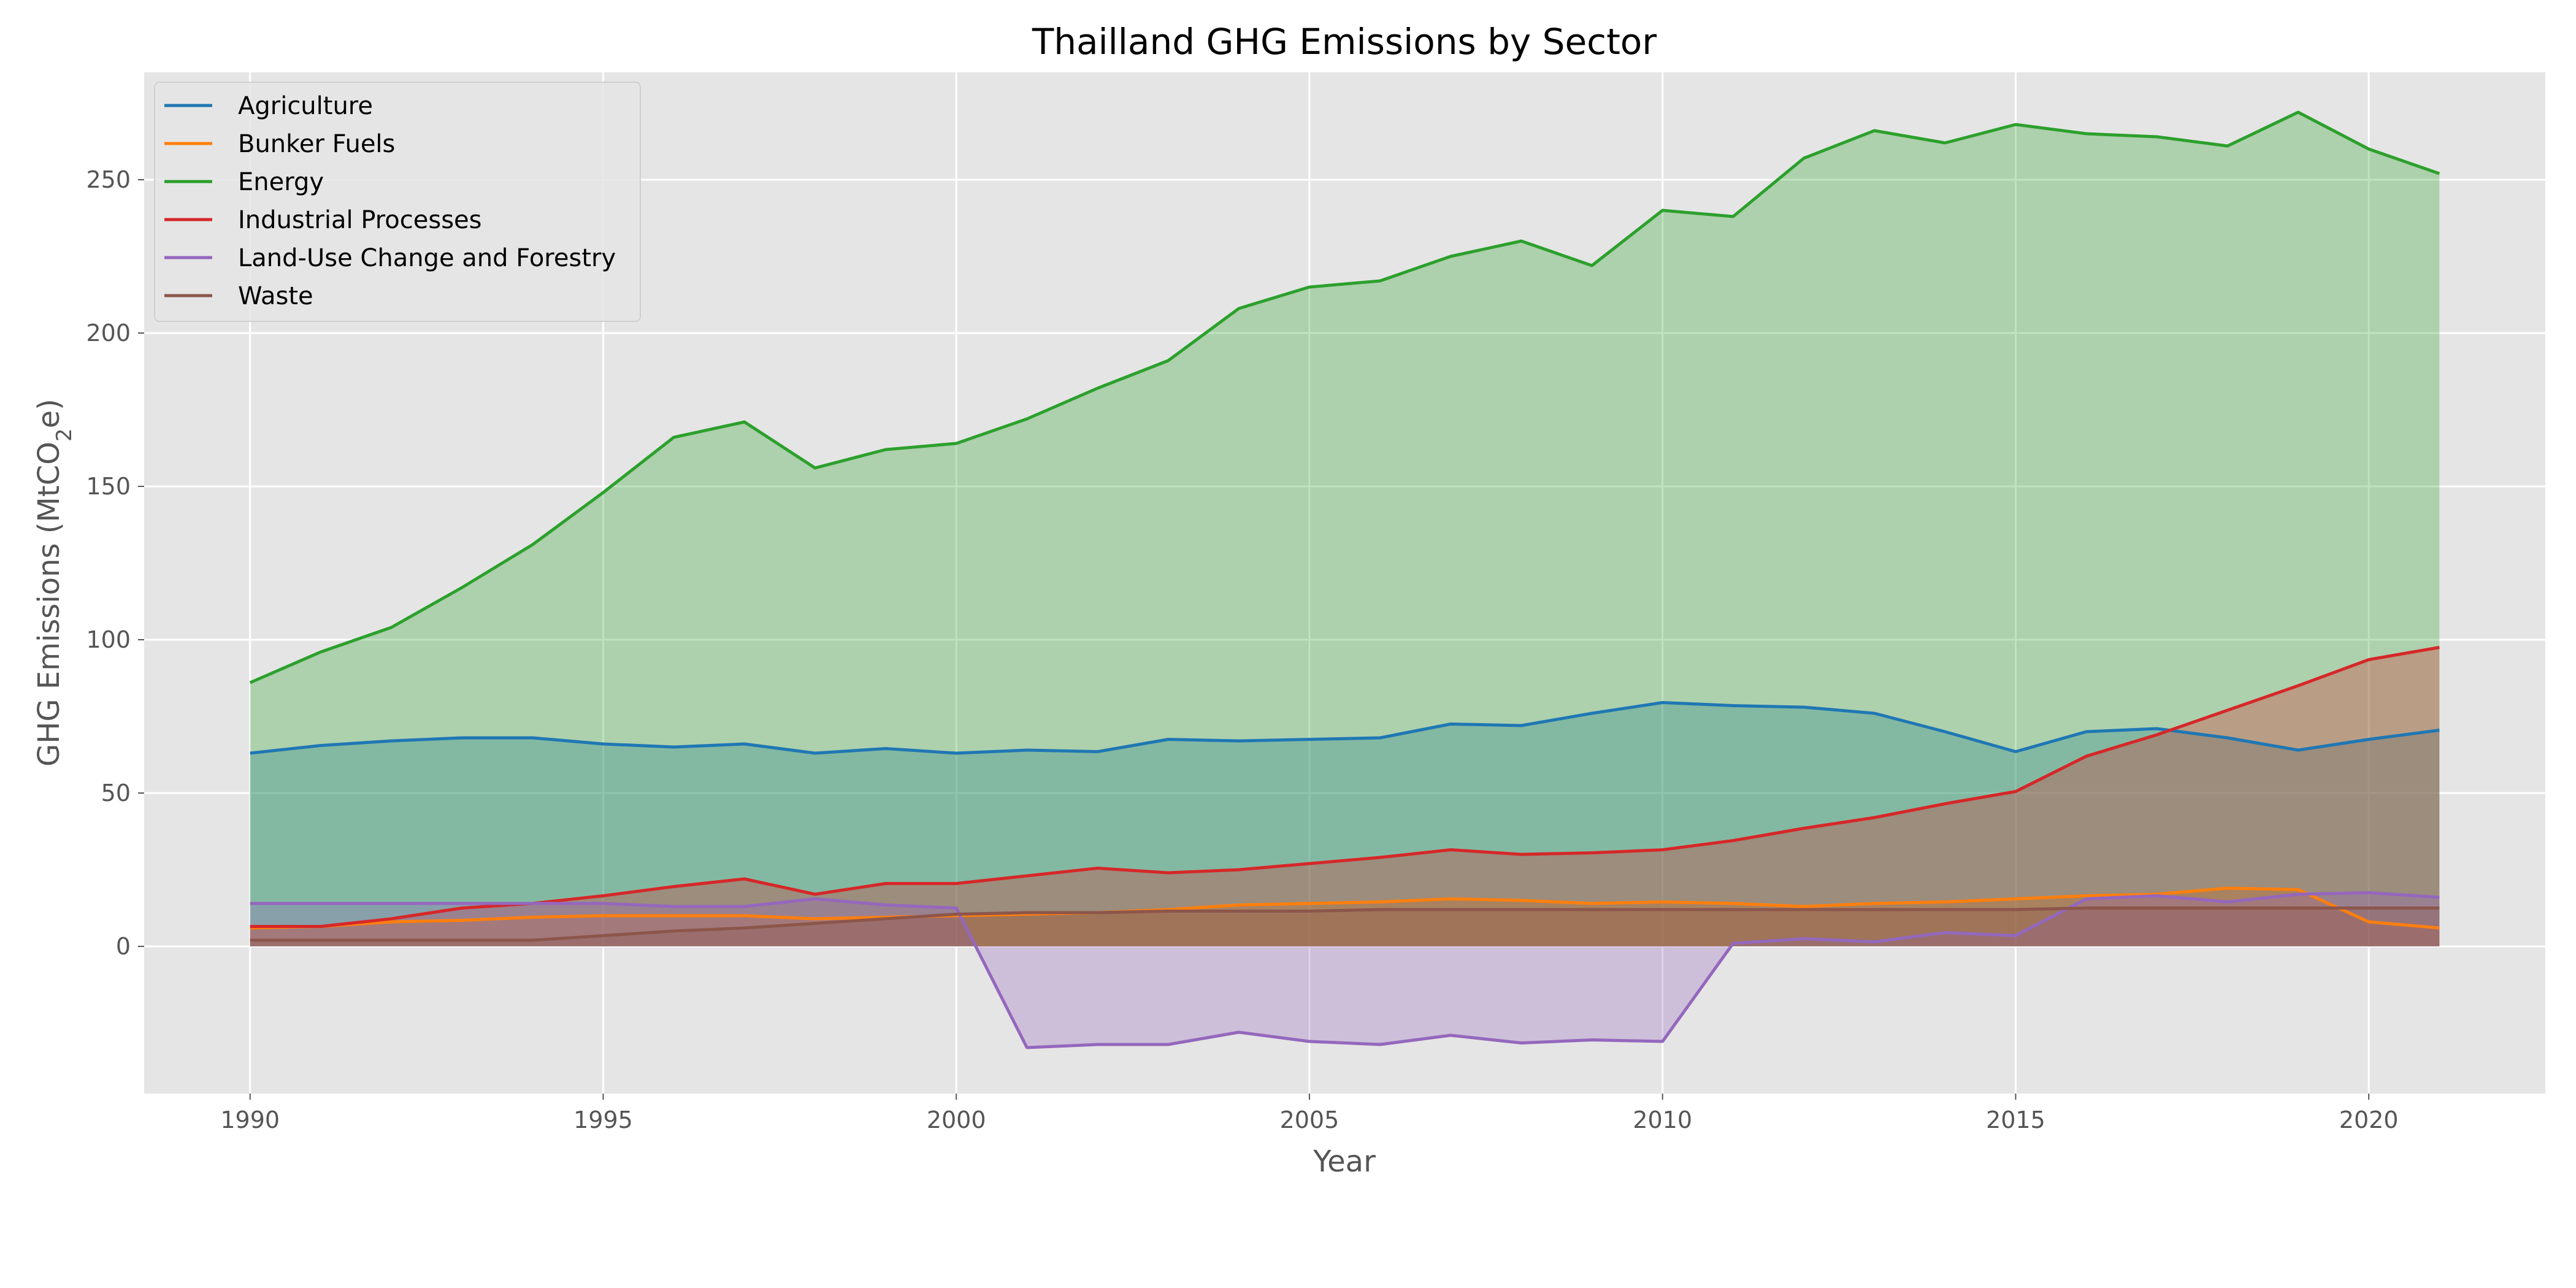  What do you see at coordinates (1310, 1119) in the screenshot?
I see `x-tick-label: 2005` at bounding box center [1310, 1119].